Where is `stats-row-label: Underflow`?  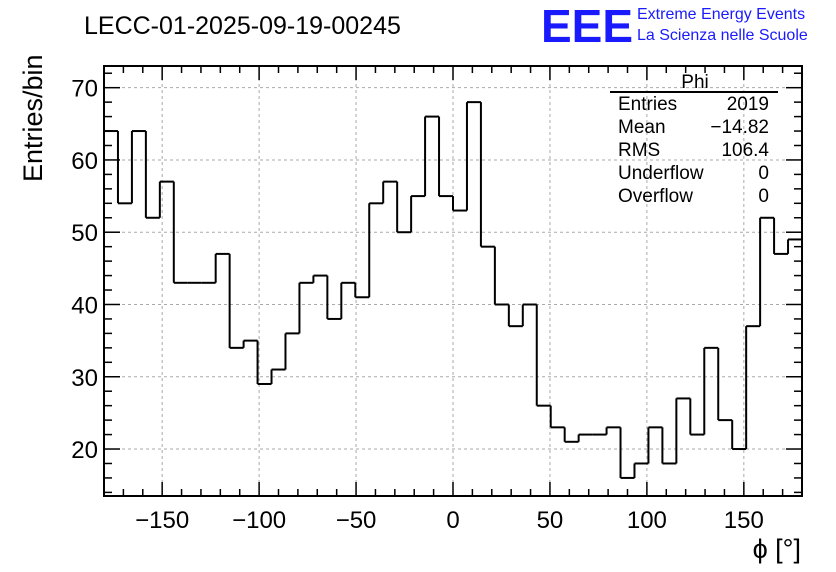 stats-row-label: Underflow is located at coordinates (661, 173).